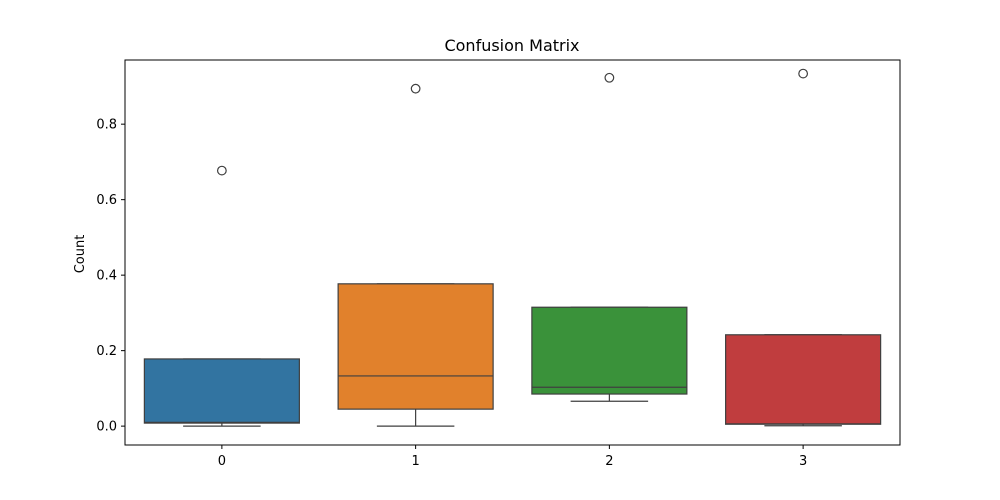 The height and width of the screenshot is (500, 1000). Describe the element at coordinates (222, 461) in the screenshot. I see `x-tick-label: 0` at that location.